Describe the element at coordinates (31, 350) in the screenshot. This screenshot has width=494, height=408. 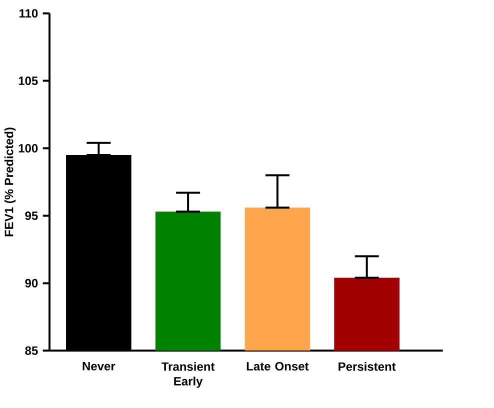
I see `y-tick-label: 85` at that location.